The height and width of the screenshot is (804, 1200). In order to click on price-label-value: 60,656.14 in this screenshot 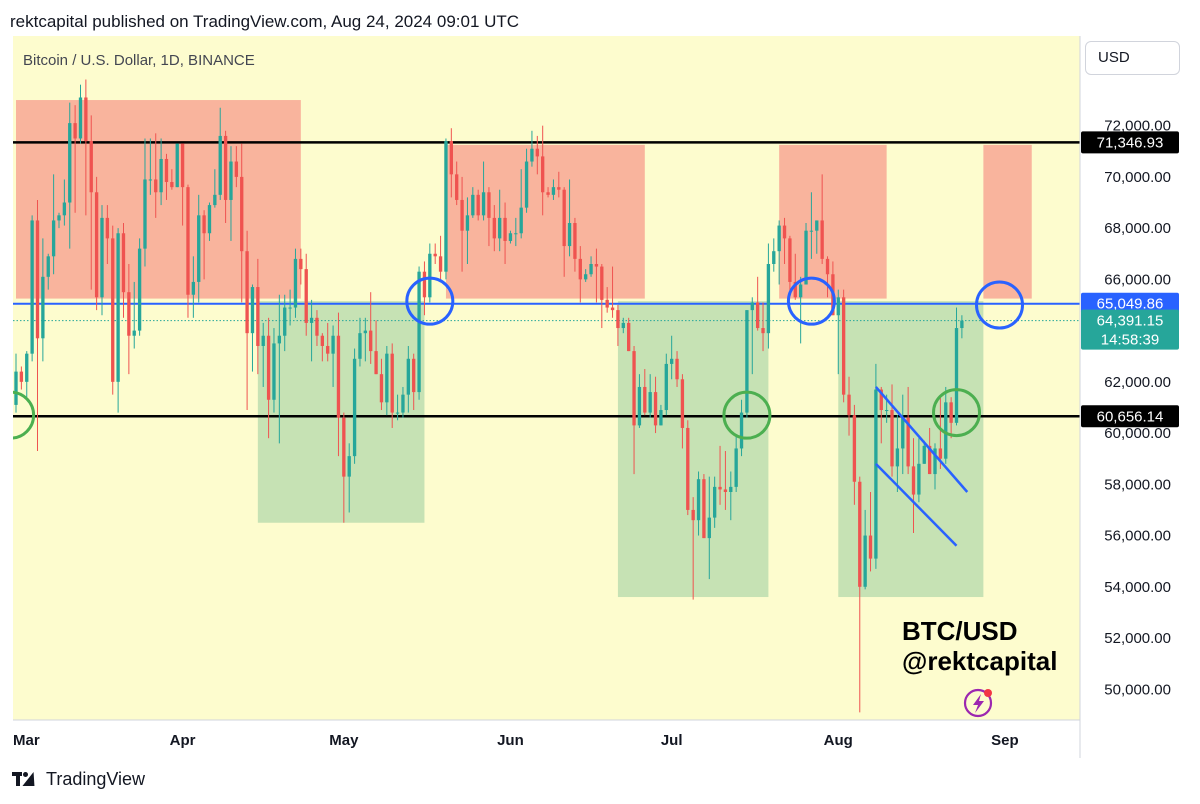, I will do `click(1130, 416)`.